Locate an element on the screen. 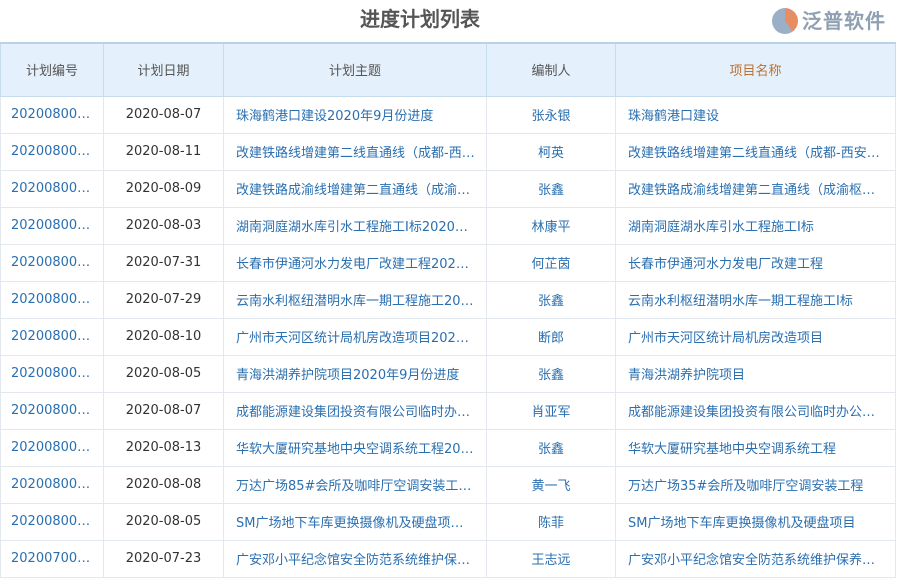 The image size is (900, 578). header-plan-number: 计划编号 is located at coordinates (52, 69).